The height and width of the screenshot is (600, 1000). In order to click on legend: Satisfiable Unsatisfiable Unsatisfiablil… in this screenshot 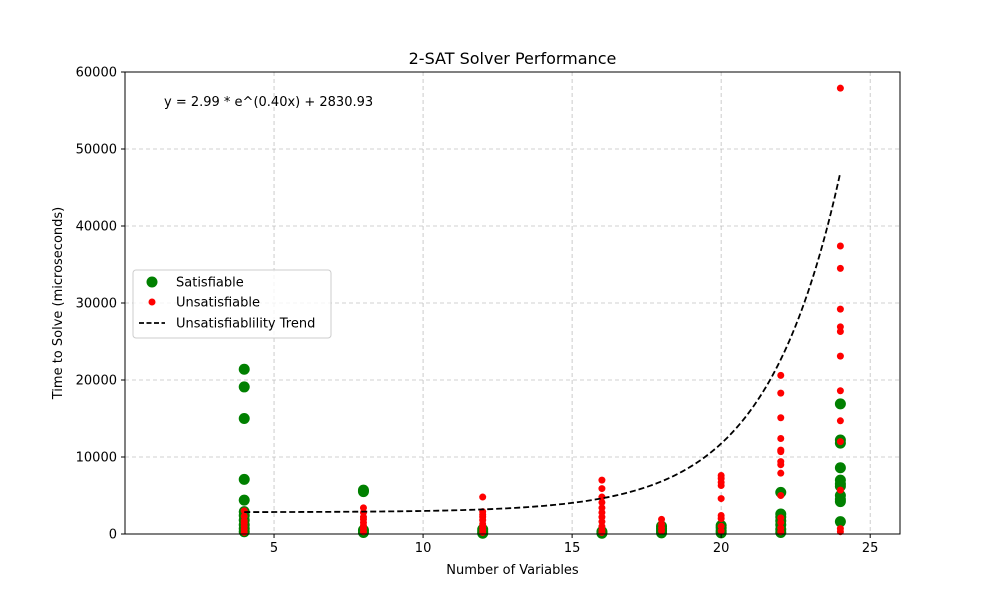, I will do `click(232, 304)`.